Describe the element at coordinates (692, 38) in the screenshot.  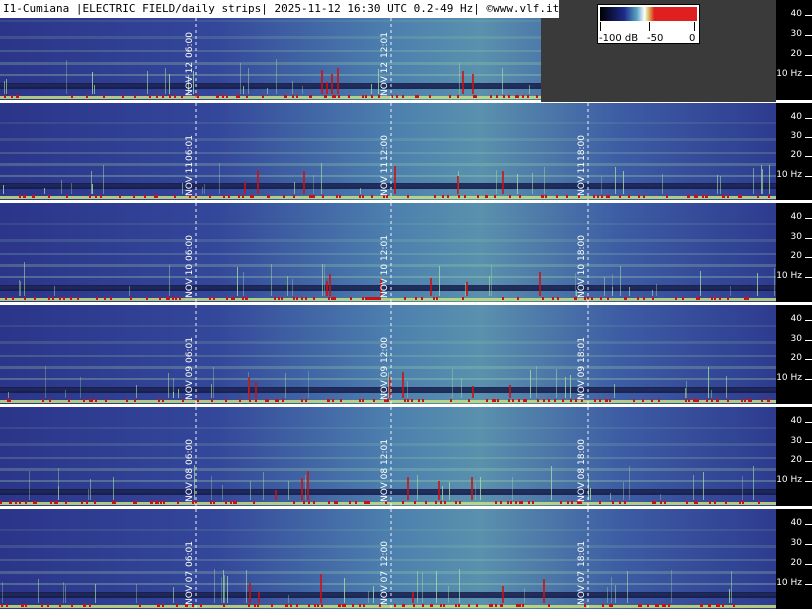
I see `legend-max-label: 0` at that location.